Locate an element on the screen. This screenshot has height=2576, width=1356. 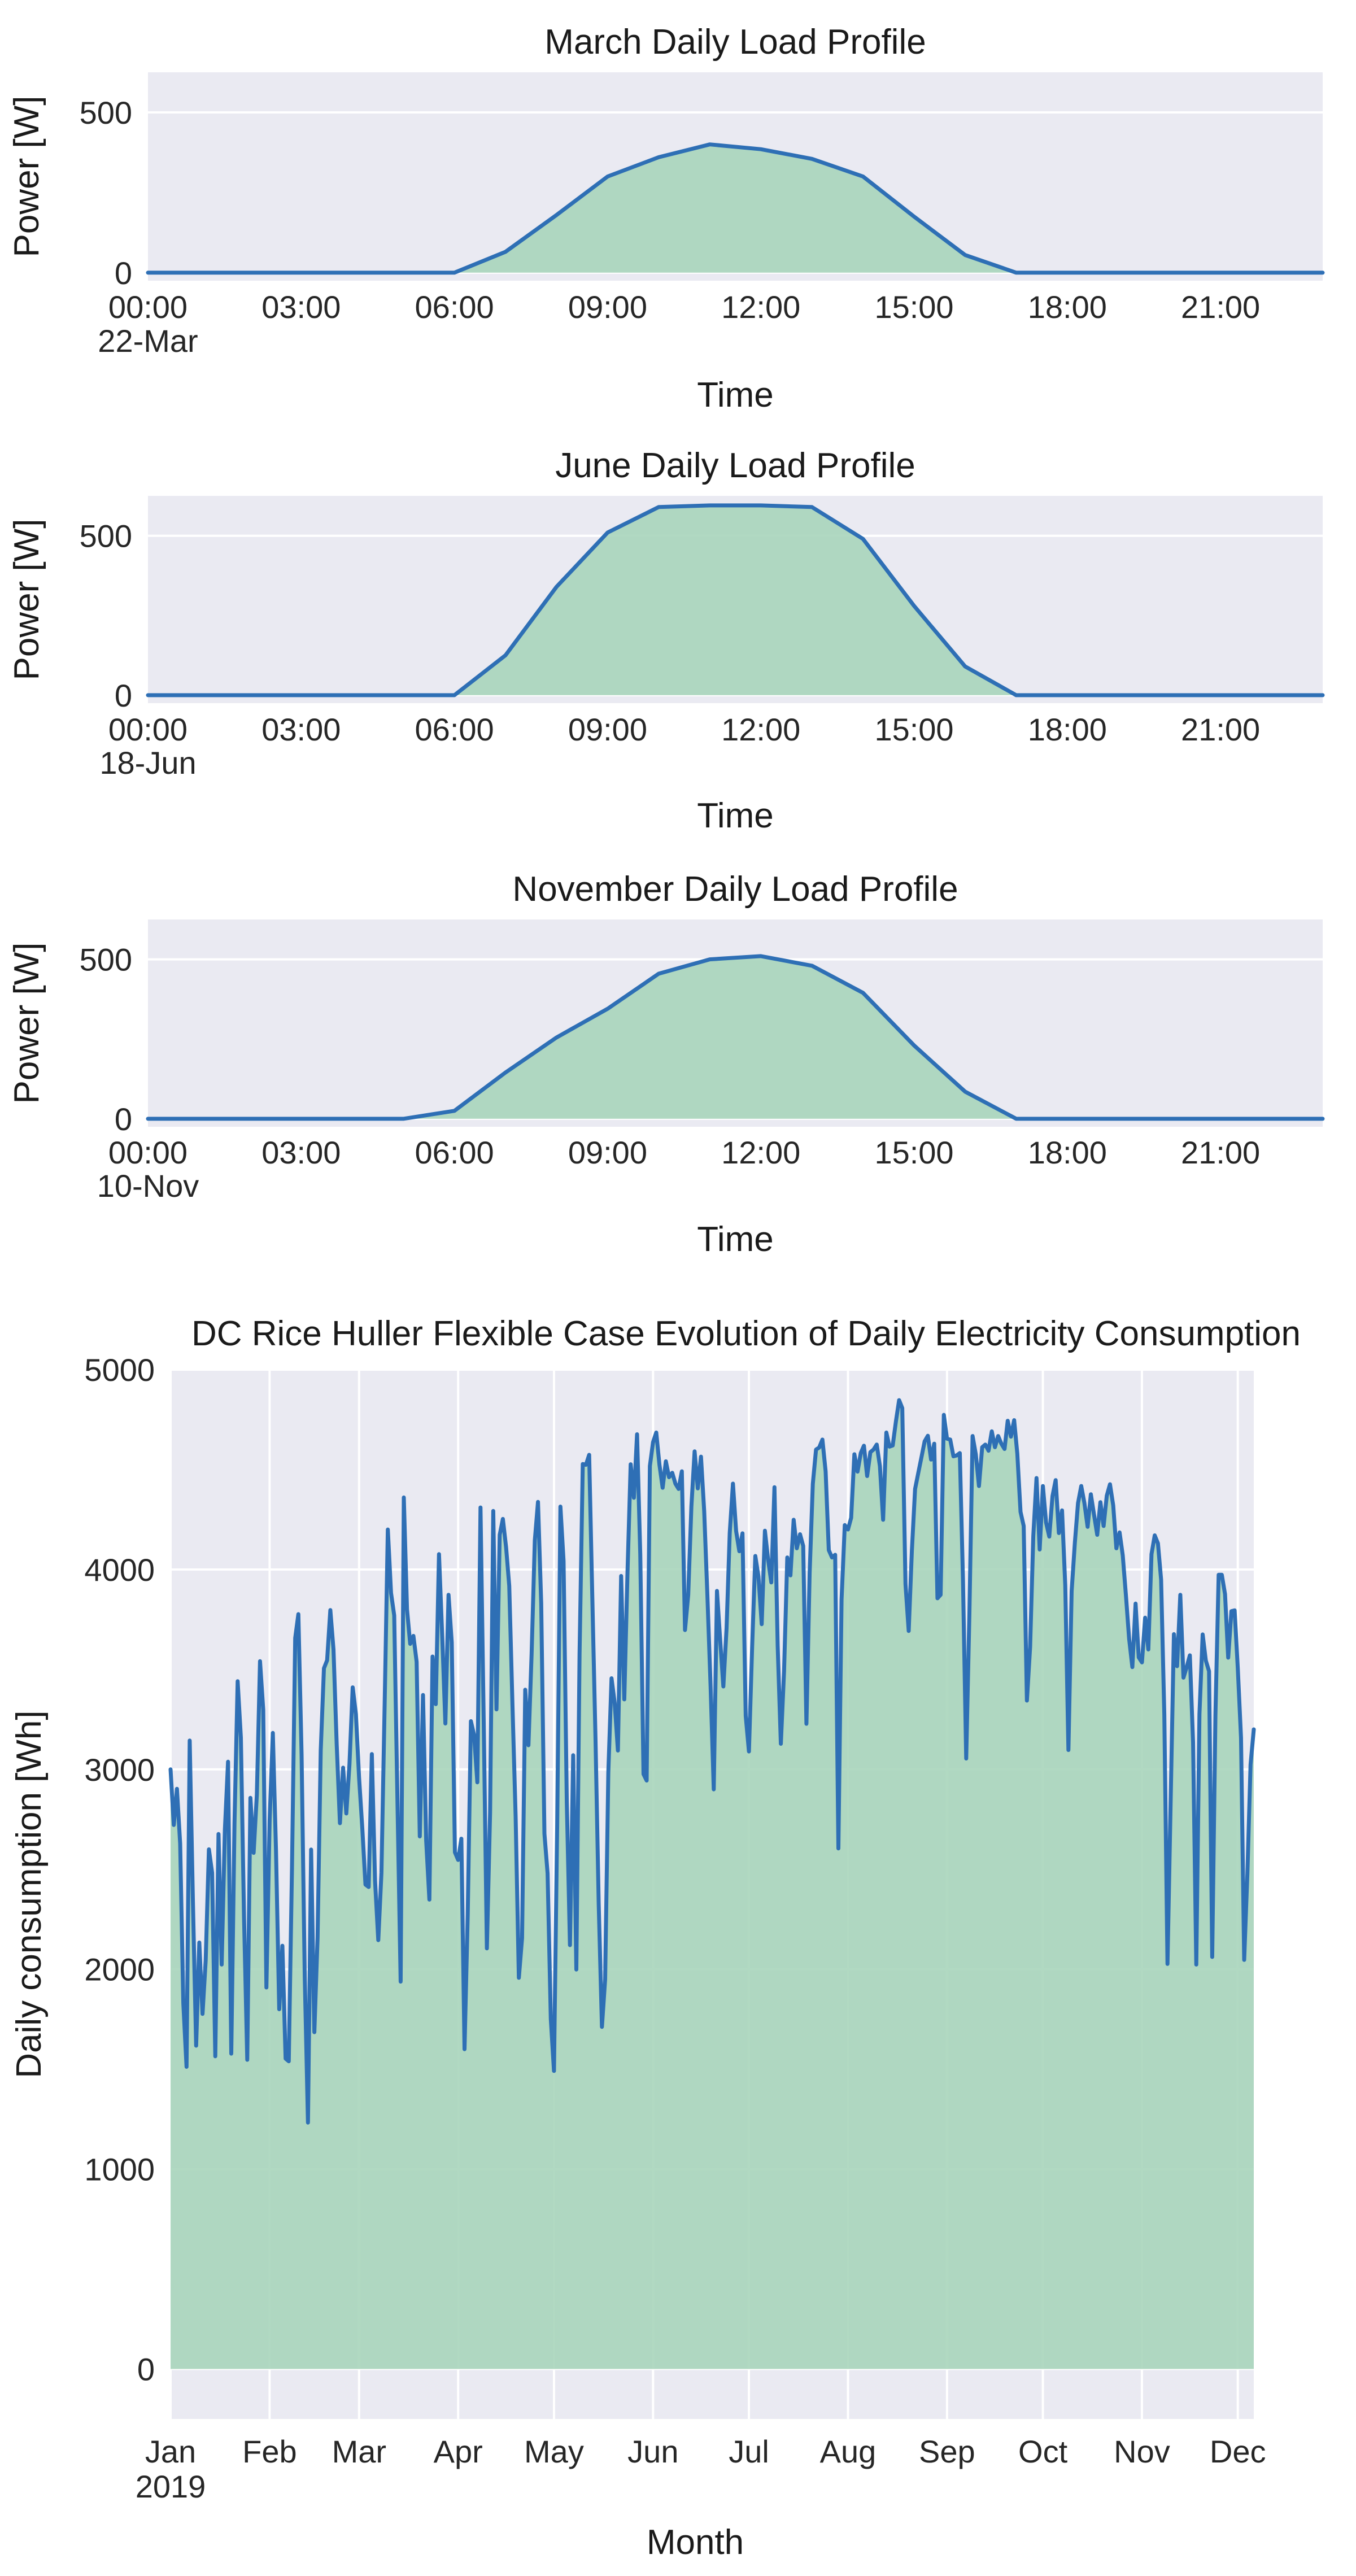
y-tick-label: 3000 is located at coordinates (119, 1770).